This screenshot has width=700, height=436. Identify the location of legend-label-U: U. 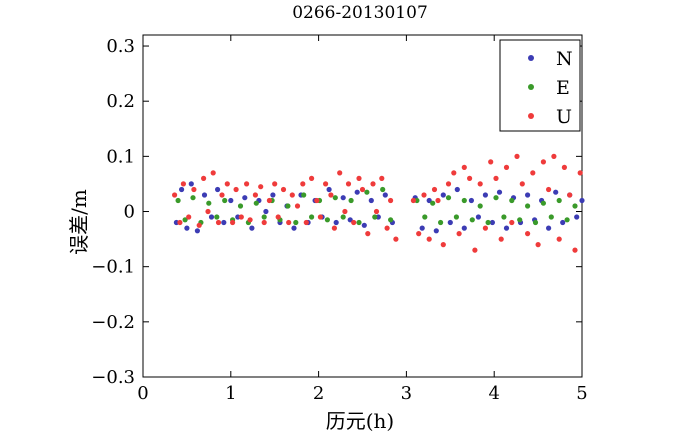
(564, 117).